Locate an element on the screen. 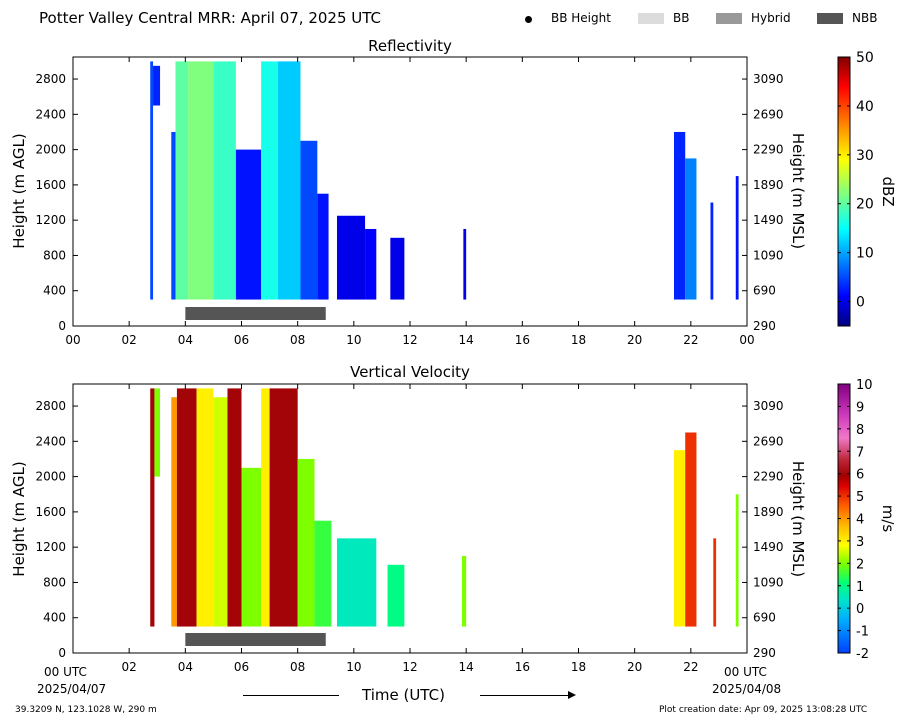 The image size is (900, 725). colorbar-tick-label: 2 is located at coordinates (860, 564).